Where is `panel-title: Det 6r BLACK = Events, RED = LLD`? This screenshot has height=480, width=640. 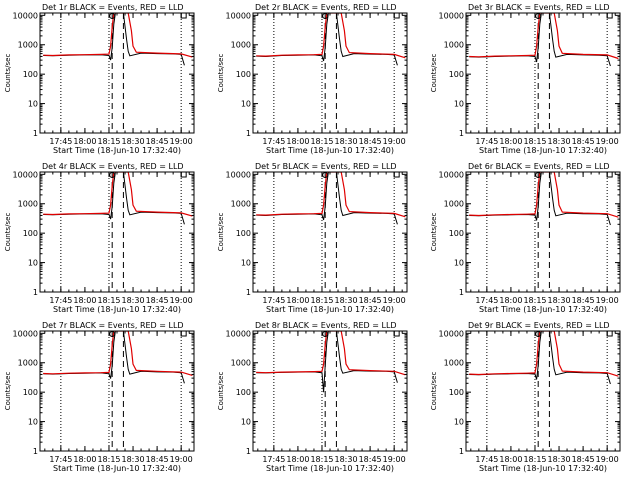 panel-title: Det 6r BLACK = Events, RED = LLD is located at coordinates (539, 166).